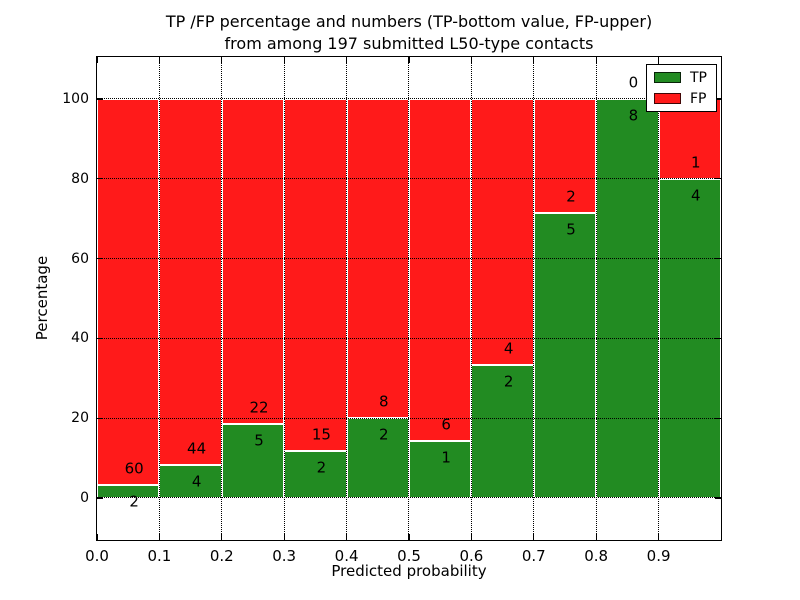  Describe the element at coordinates (667, 77) in the screenshot. I see `legend-swatch-tp` at that location.